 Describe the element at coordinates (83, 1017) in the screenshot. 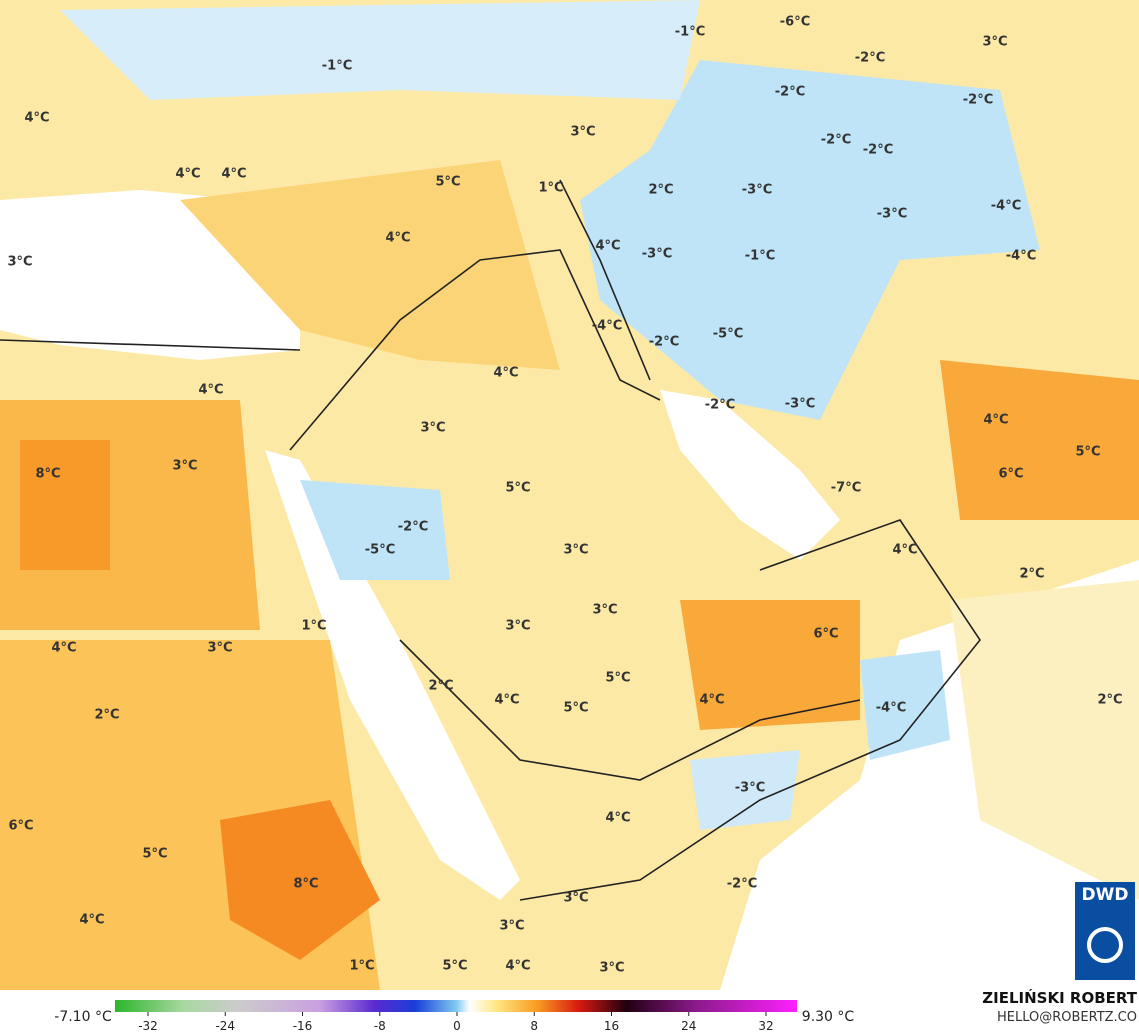

I see `min-label: -7.10 °C` at that location.